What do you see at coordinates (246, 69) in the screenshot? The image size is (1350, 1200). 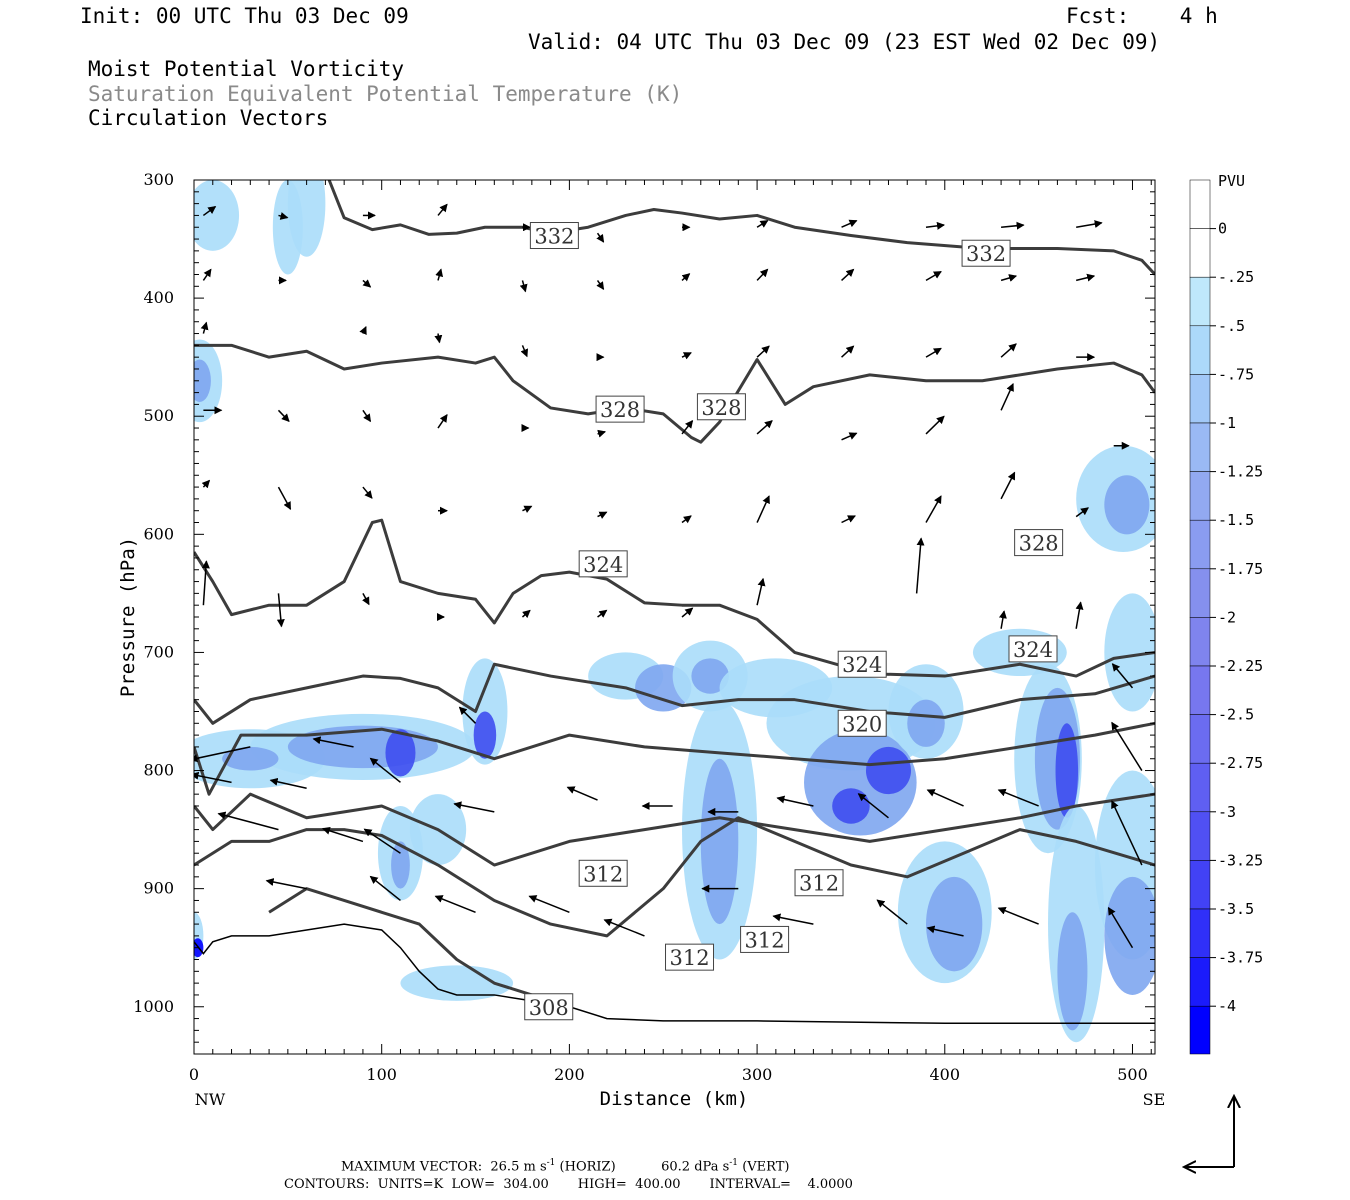 I see `field-title-pv: Moist Potential Vorticity` at bounding box center [246, 69].